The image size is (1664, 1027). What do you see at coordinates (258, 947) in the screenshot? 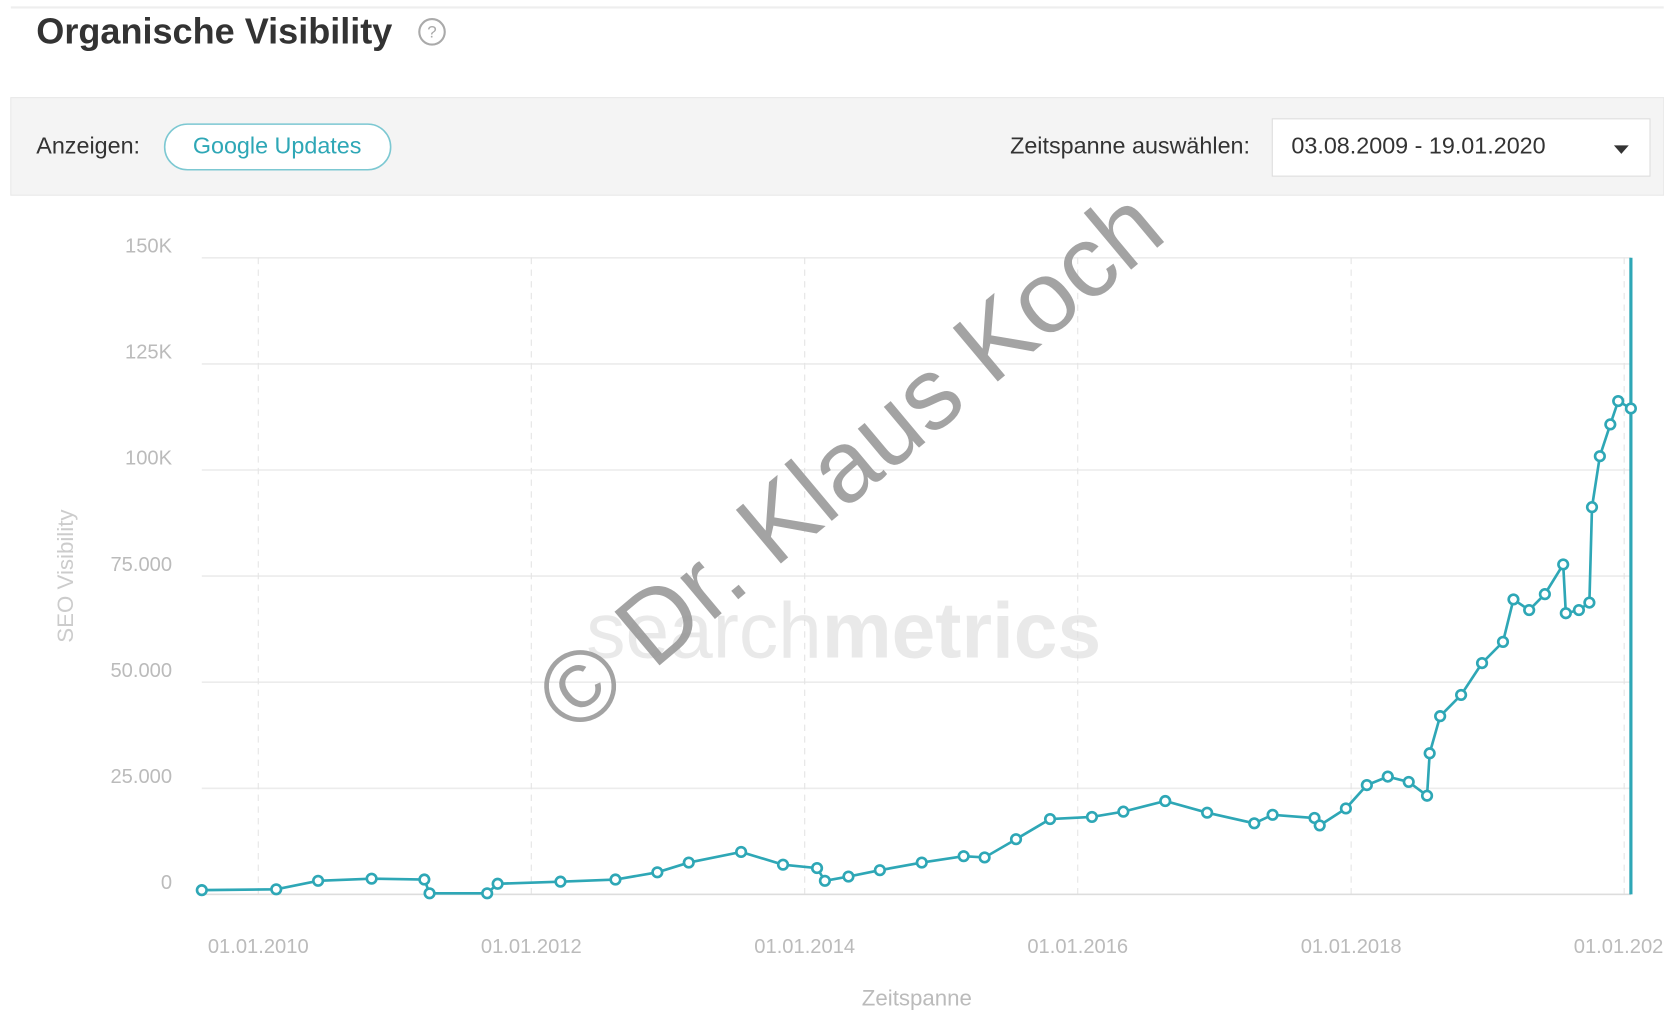
I see `x-tick-label: 01.01.2010` at bounding box center [258, 947].